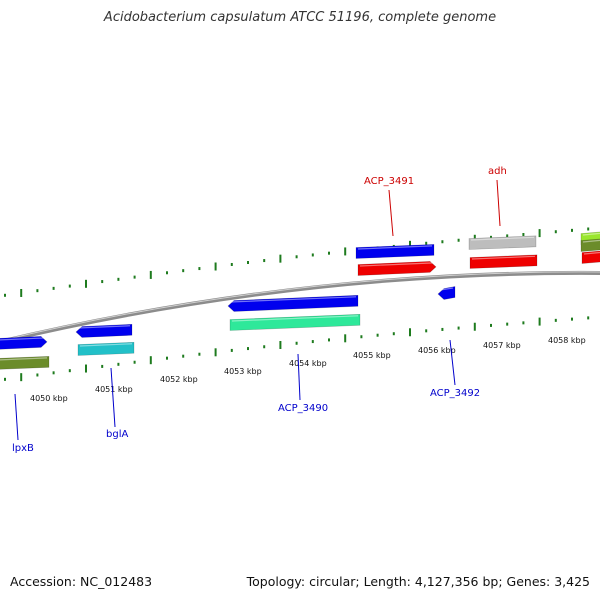 The image size is (600, 600). What do you see at coordinates (502, 238) in the screenshot?
I see `feature-adh-highlight` at bounding box center [502, 238].